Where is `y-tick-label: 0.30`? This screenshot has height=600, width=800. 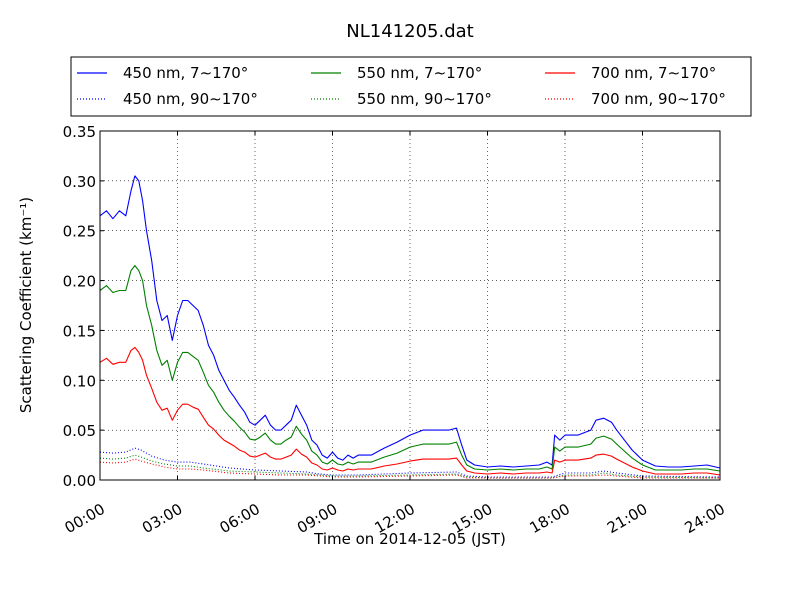
y-tick-label: 0.30 is located at coordinates (79, 182).